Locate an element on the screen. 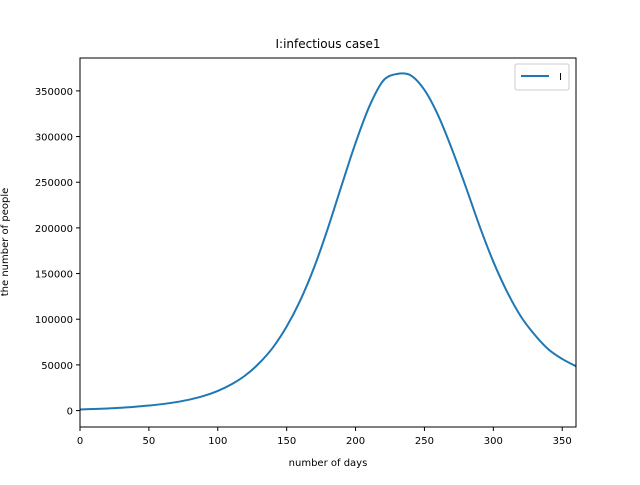 This screenshot has height=485, width=640. legend: I is located at coordinates (542, 77).